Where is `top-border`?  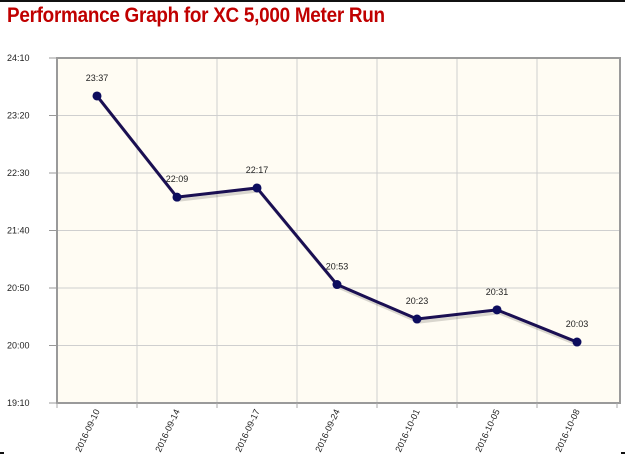 top-border is located at coordinates (312, 1).